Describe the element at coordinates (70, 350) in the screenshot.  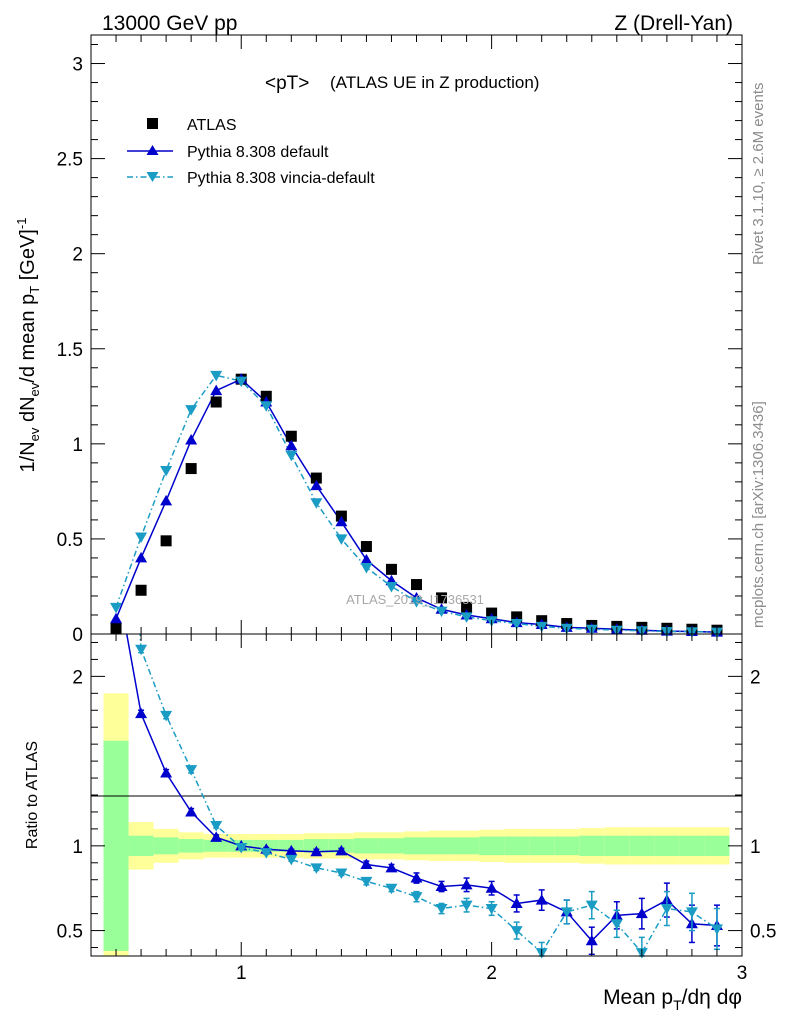
I see `y-tick-label-main: 1.5` at that location.